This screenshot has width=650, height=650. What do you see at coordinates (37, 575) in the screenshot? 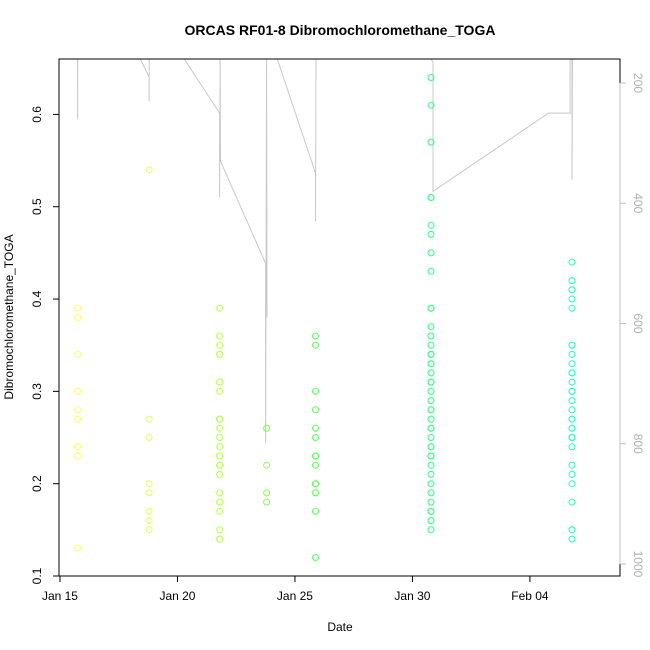
I see `y-tick-label-0: 0.1` at bounding box center [37, 575].